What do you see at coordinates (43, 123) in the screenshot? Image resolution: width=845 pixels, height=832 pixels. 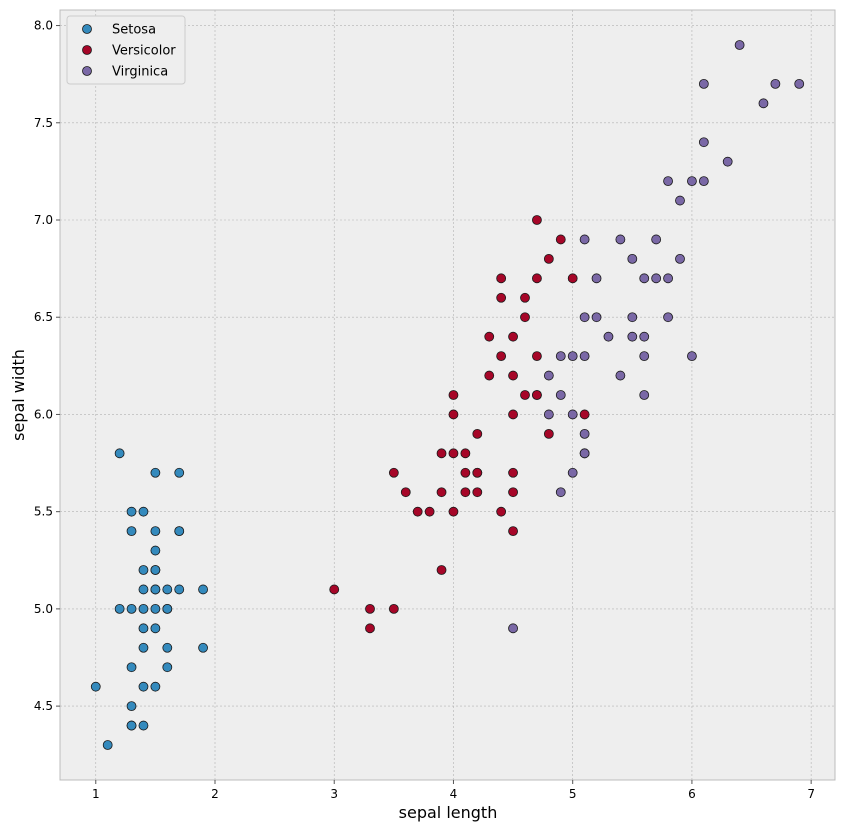 I see `y-tick-label: 7.5` at bounding box center [43, 123].